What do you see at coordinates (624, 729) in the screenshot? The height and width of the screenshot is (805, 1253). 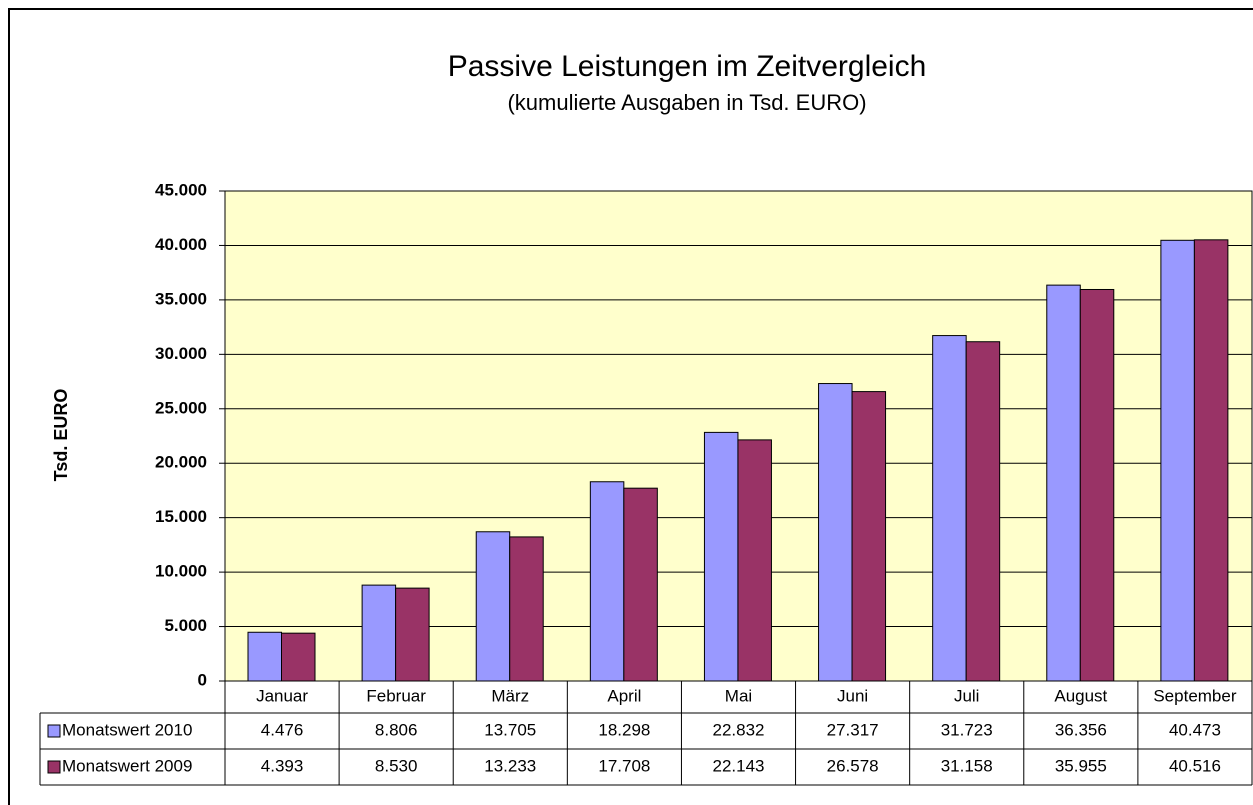 I see `table-value: 18.298` at bounding box center [624, 729].